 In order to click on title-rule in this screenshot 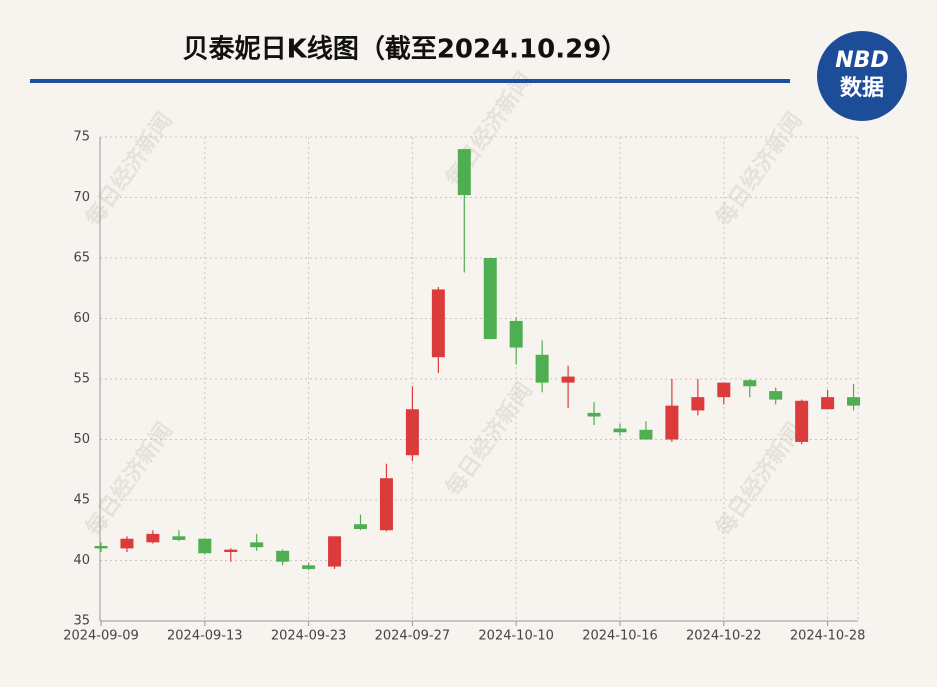, I will do `click(410, 81)`.